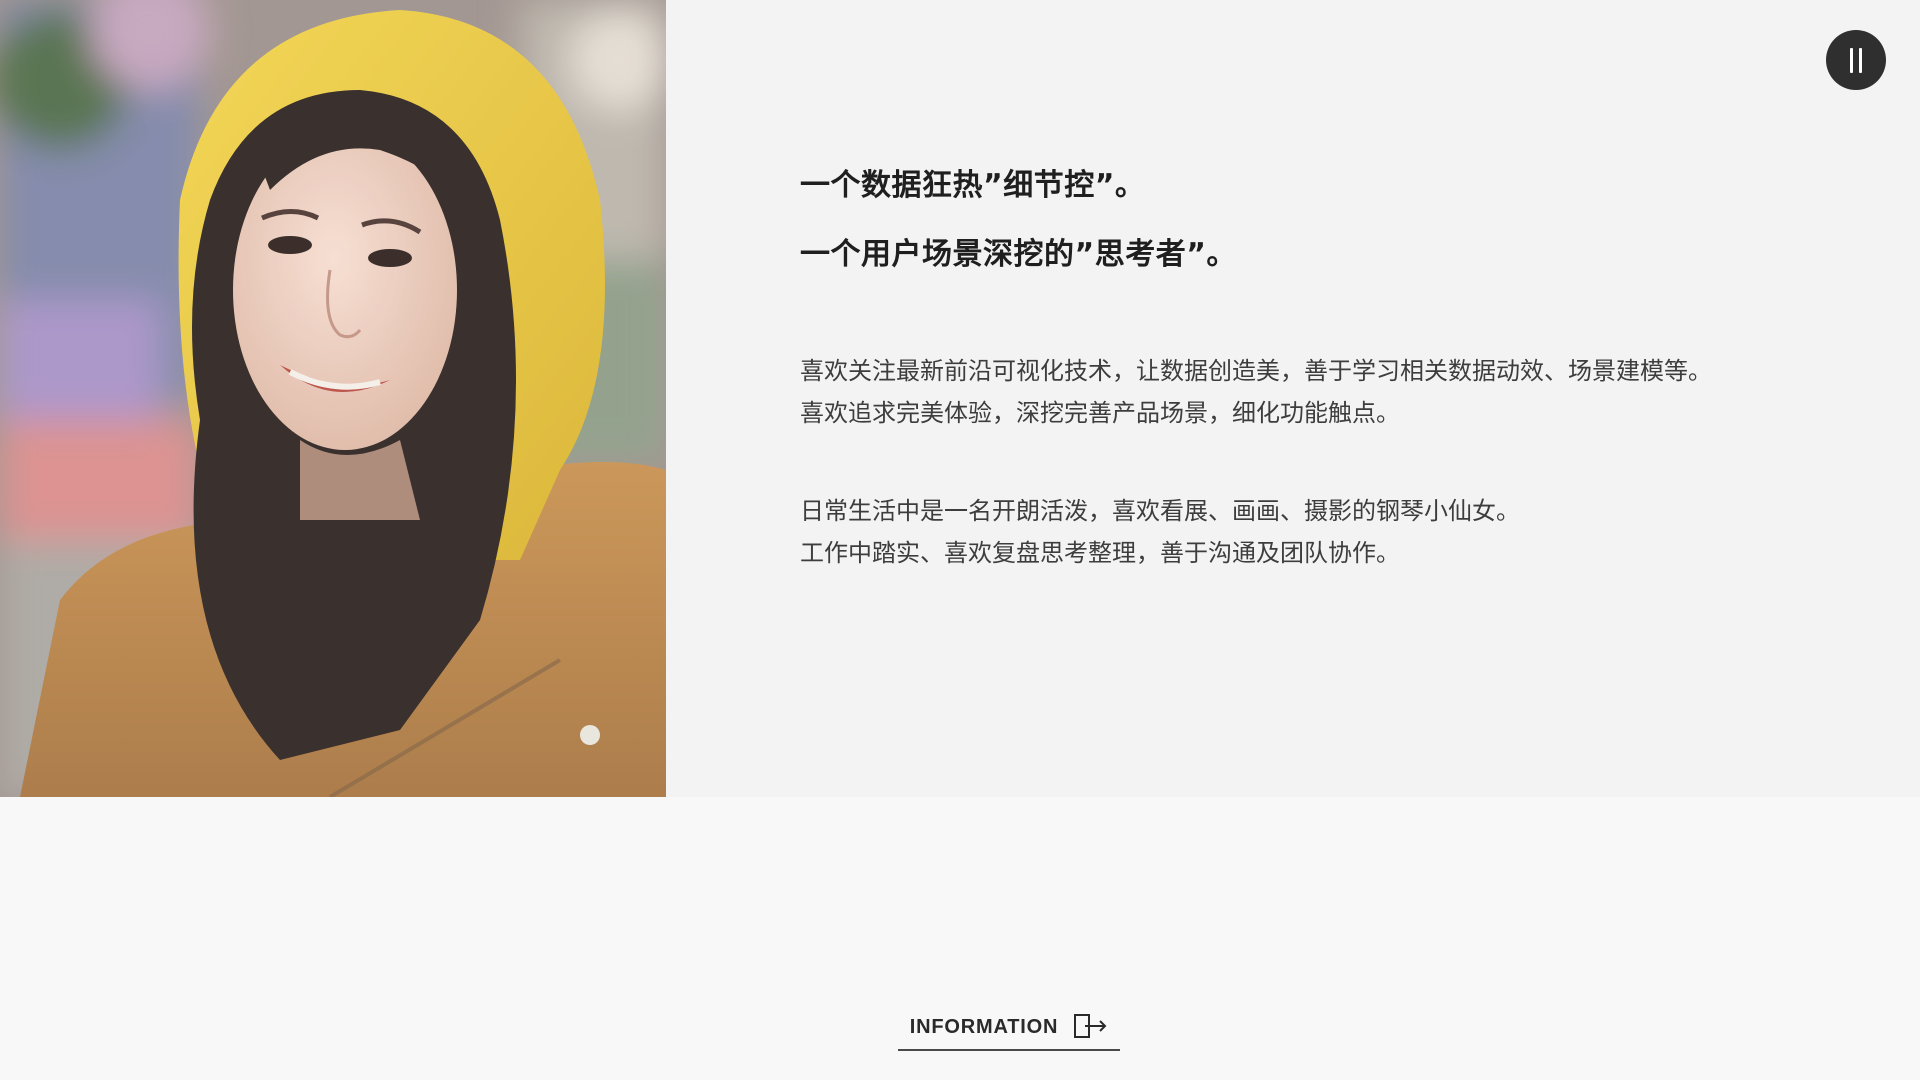  Describe the element at coordinates (1160, 553) in the screenshot. I see `paragraph-line: 工作中踏实、喜欢复盘思考整理，善于沟通及团队协作。` at that location.